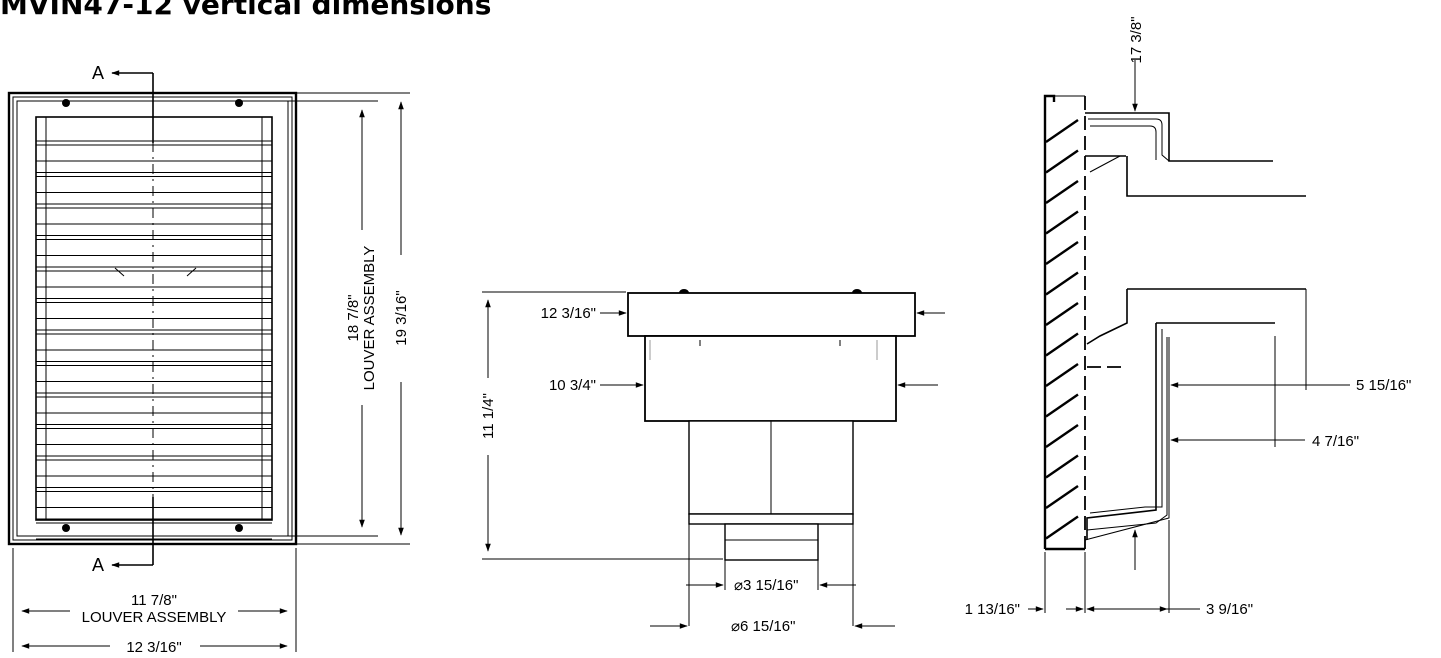 This screenshot has height=658, width=1441. I want to click on screw-heads, so click(152, 315).